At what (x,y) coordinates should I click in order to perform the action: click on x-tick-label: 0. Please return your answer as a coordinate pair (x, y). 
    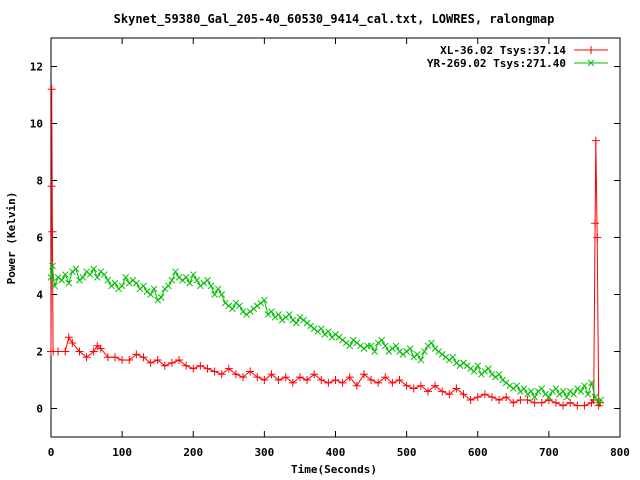
    Looking at the image, I should click on (51, 452).